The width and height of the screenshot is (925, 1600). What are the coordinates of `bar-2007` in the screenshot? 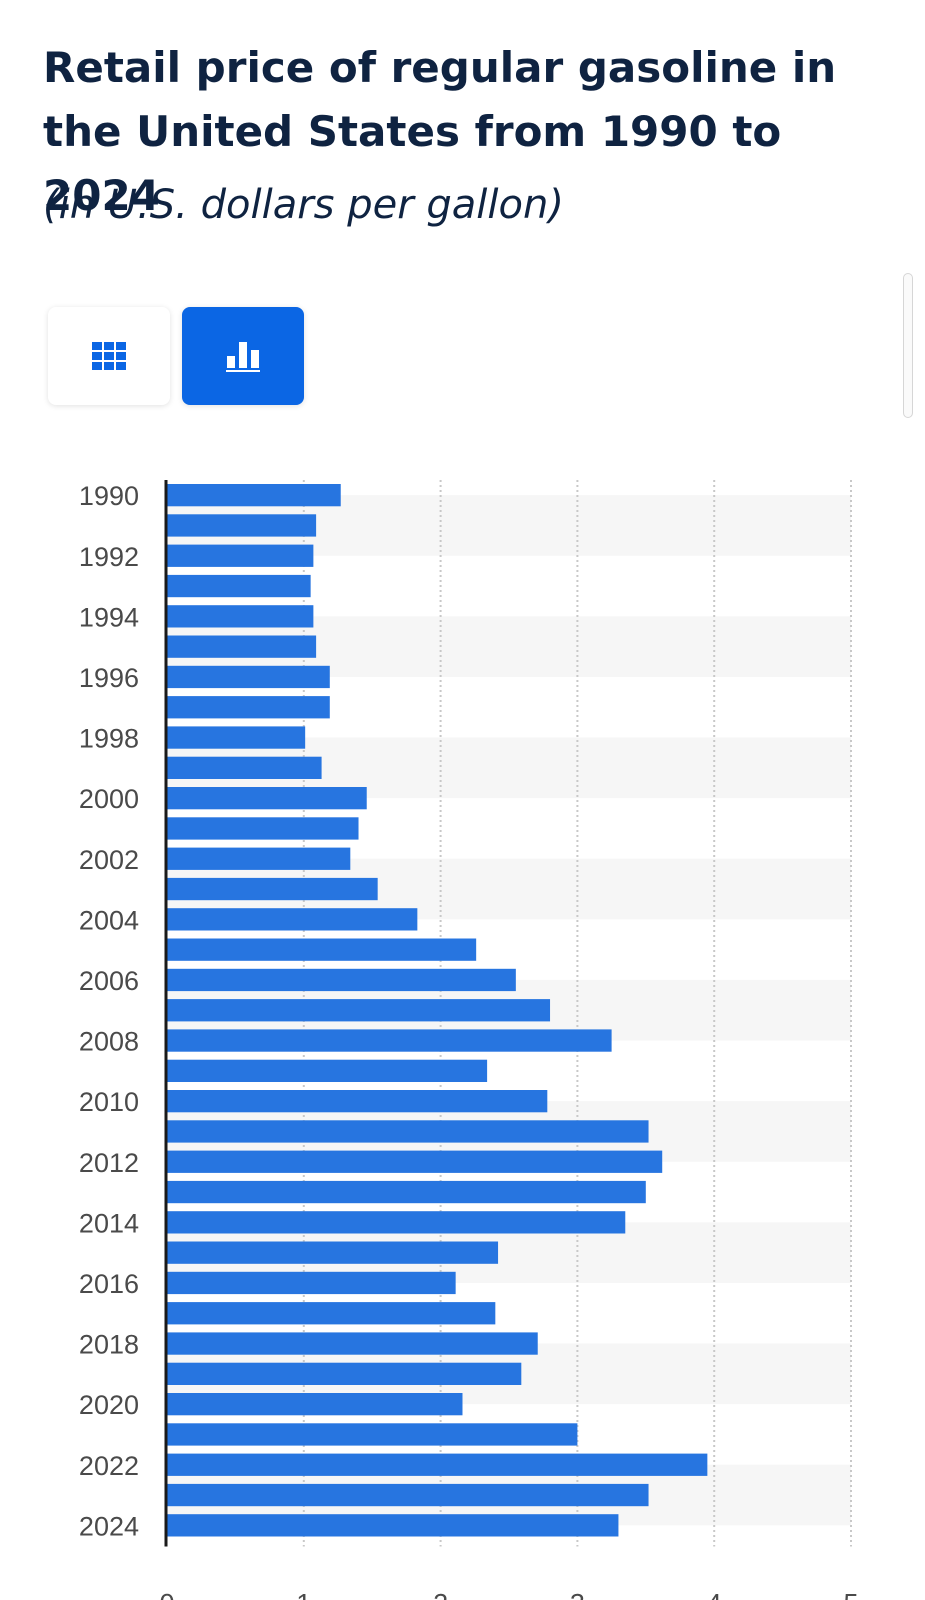 It's located at (359, 1010).